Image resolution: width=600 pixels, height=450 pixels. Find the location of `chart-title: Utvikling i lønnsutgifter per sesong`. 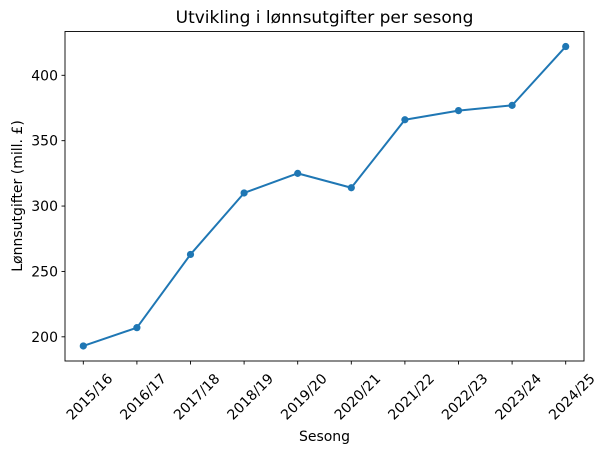

chart-title: Utvikling i lønnsutgifter per sesong is located at coordinates (325, 18).